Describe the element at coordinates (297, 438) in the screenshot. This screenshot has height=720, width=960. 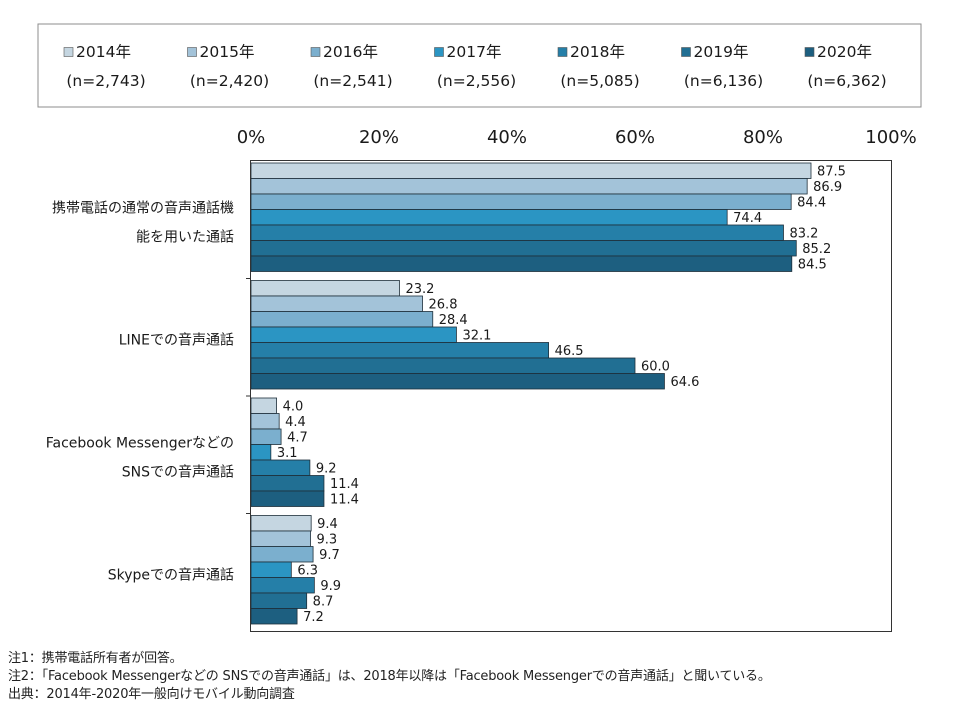
I see `data-label: 4.7` at that location.